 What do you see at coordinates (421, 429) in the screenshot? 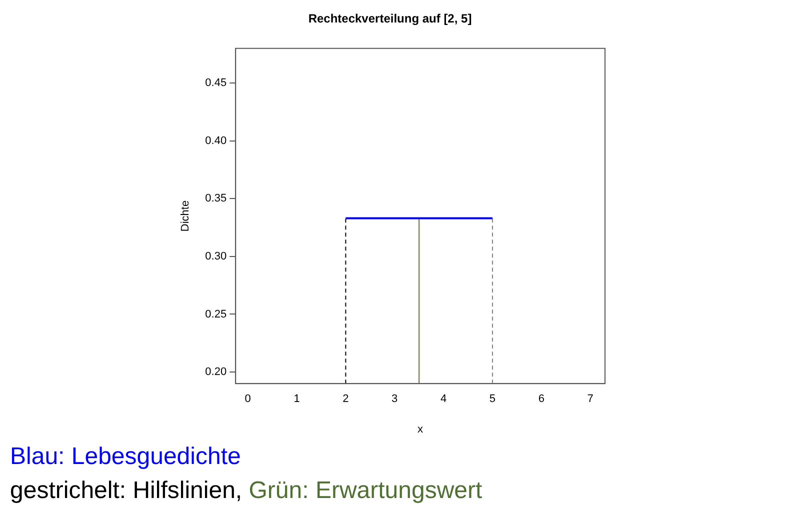
I see `x-axis-title: x` at bounding box center [421, 429].